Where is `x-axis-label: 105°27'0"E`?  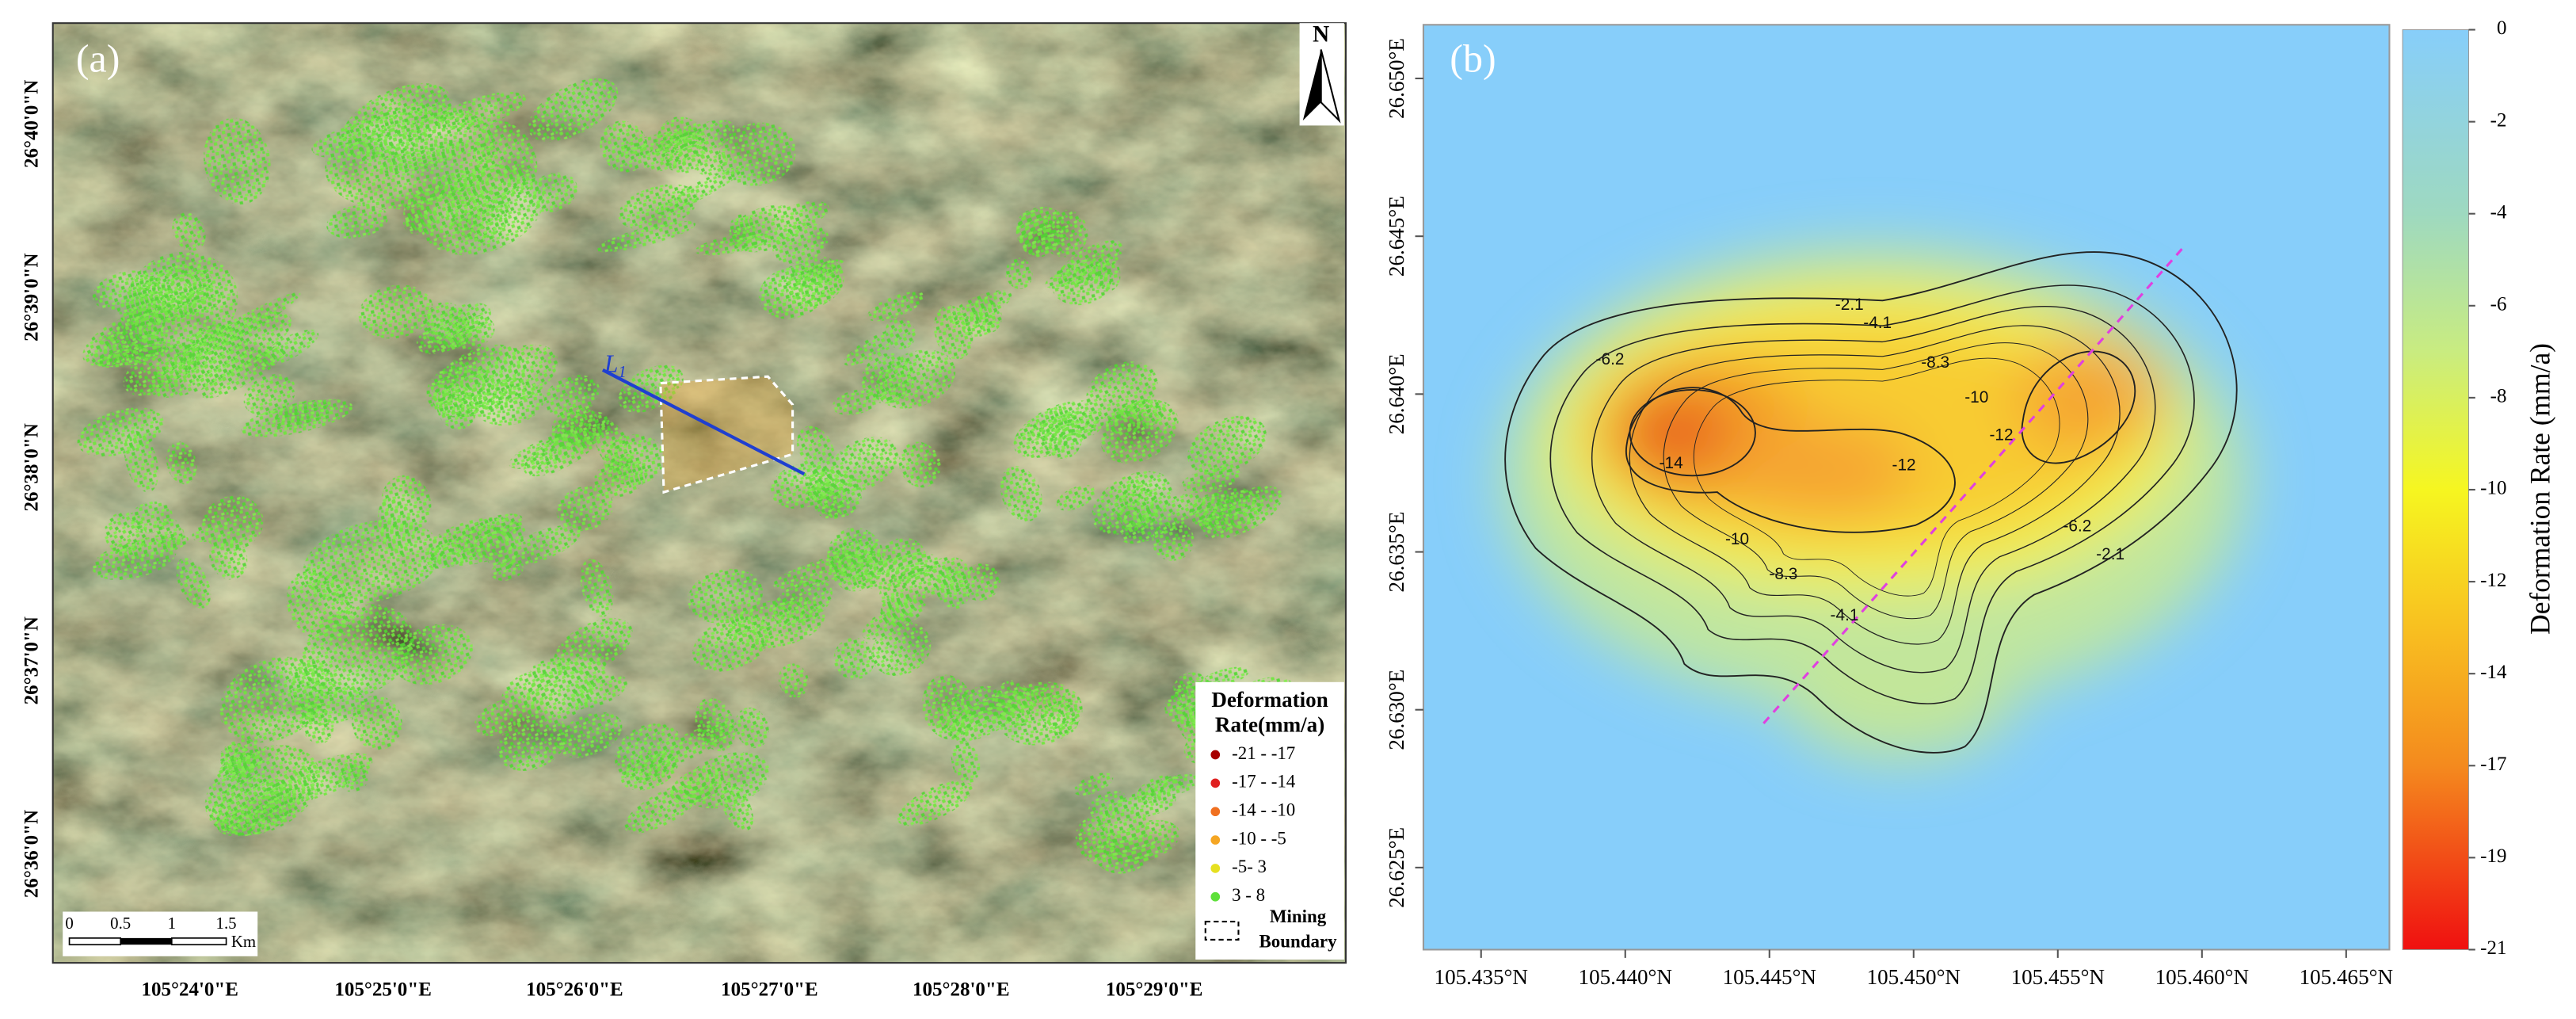
x-axis-label: 105°27'0"E is located at coordinates (770, 989).